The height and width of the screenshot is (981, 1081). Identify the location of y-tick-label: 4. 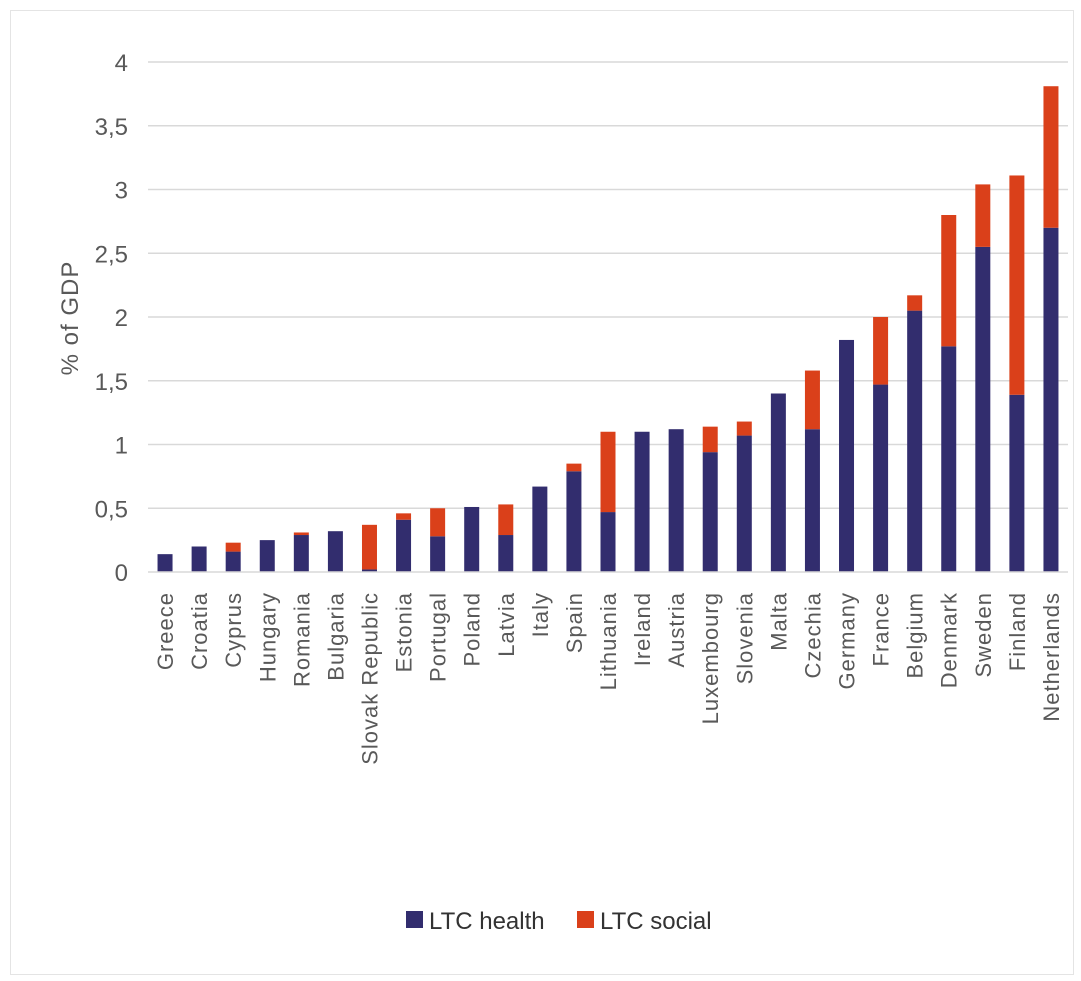
(121, 63).